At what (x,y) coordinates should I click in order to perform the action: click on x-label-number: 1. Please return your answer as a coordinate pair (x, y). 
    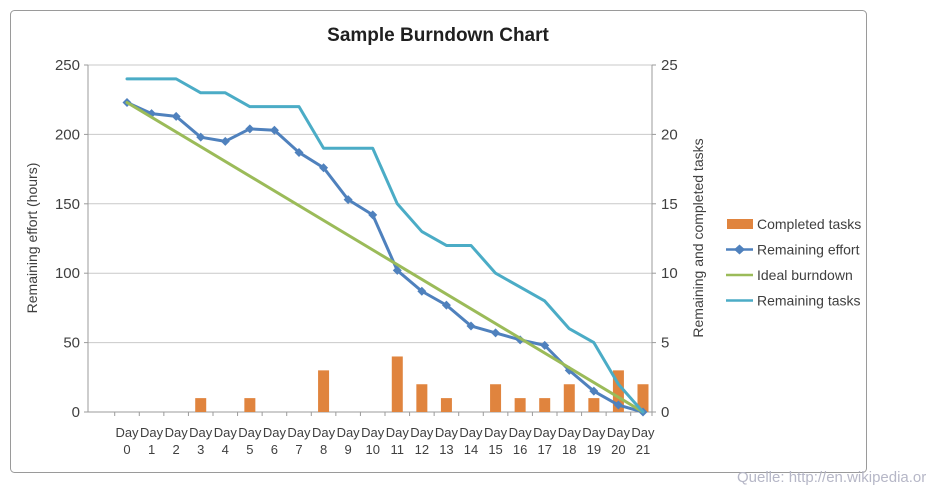
    Looking at the image, I should click on (151, 449).